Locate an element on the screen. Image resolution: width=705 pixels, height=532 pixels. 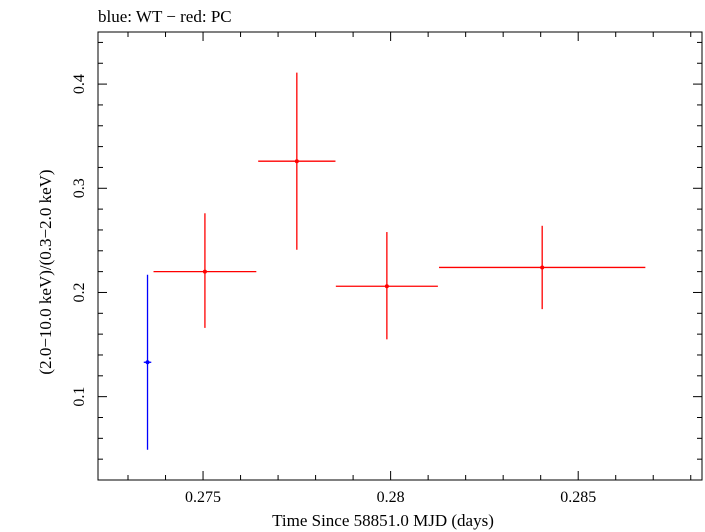
x-tick-label: 0.285 is located at coordinates (578, 497).